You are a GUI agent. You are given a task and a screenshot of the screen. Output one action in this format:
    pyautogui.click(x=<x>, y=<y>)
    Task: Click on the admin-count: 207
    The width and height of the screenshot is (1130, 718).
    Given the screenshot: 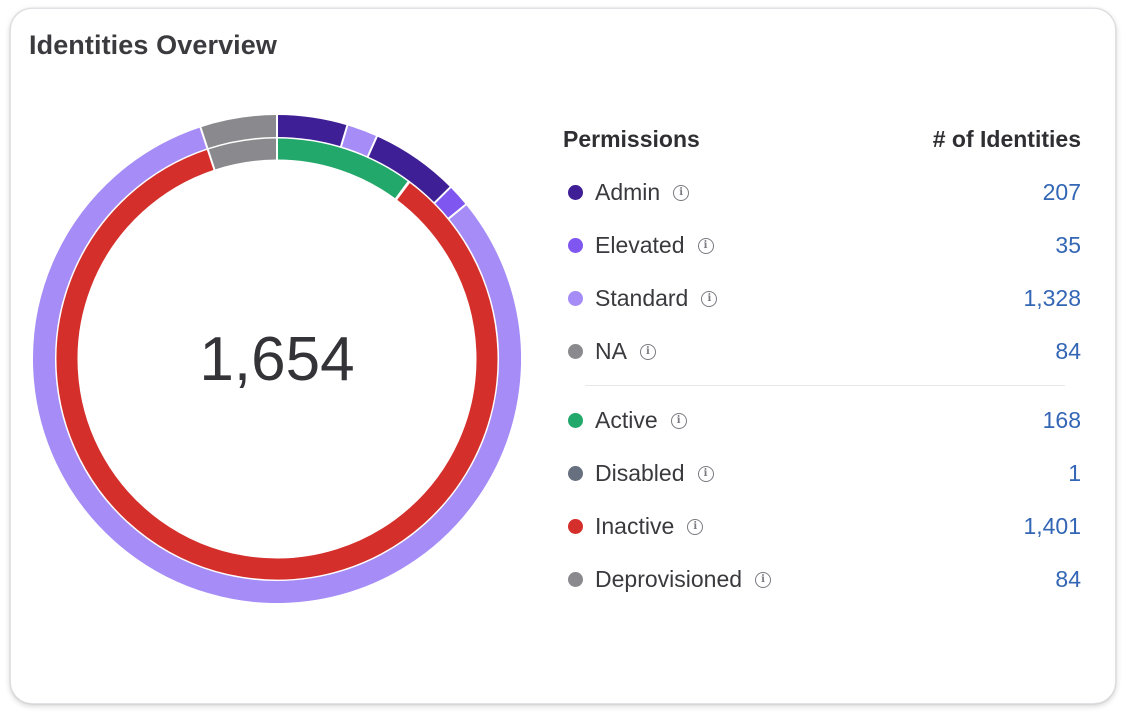 What is the action you would take?
    pyautogui.click(x=1061, y=192)
    